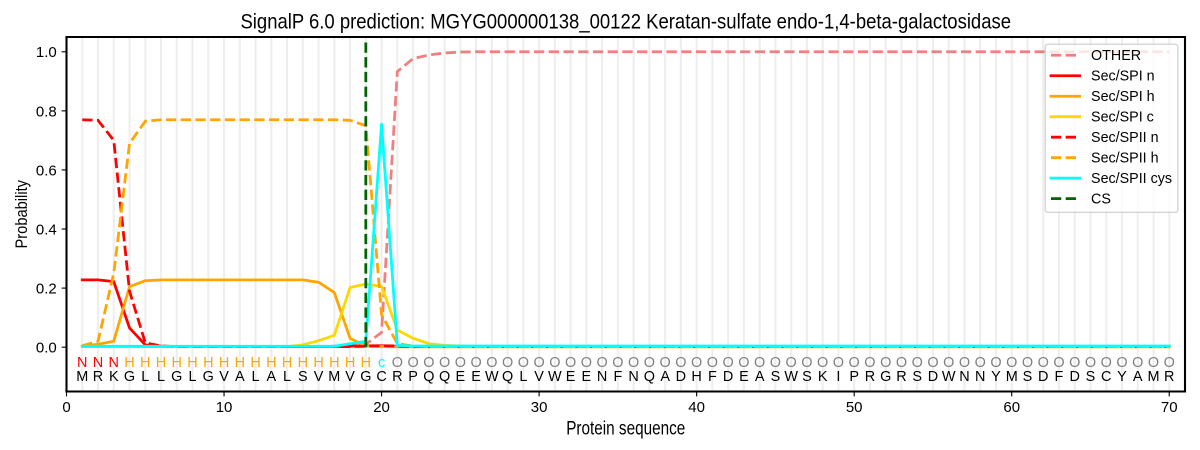 This screenshot has width=1200, height=450. Describe the element at coordinates (696, 407) in the screenshot. I see `svg-text: 40` at that location.